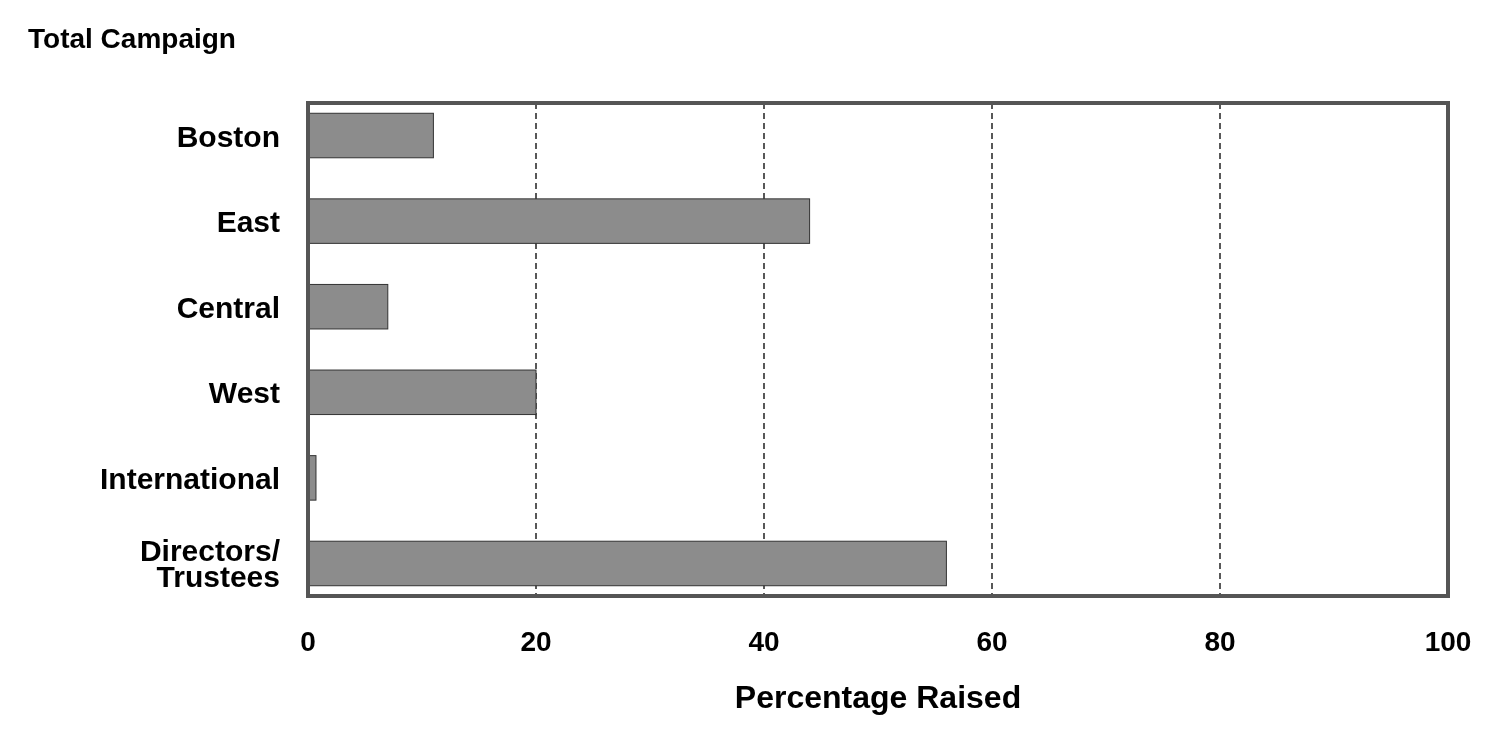 The width and height of the screenshot is (1497, 734). I want to click on y-tick-label: International, so click(189, 478).